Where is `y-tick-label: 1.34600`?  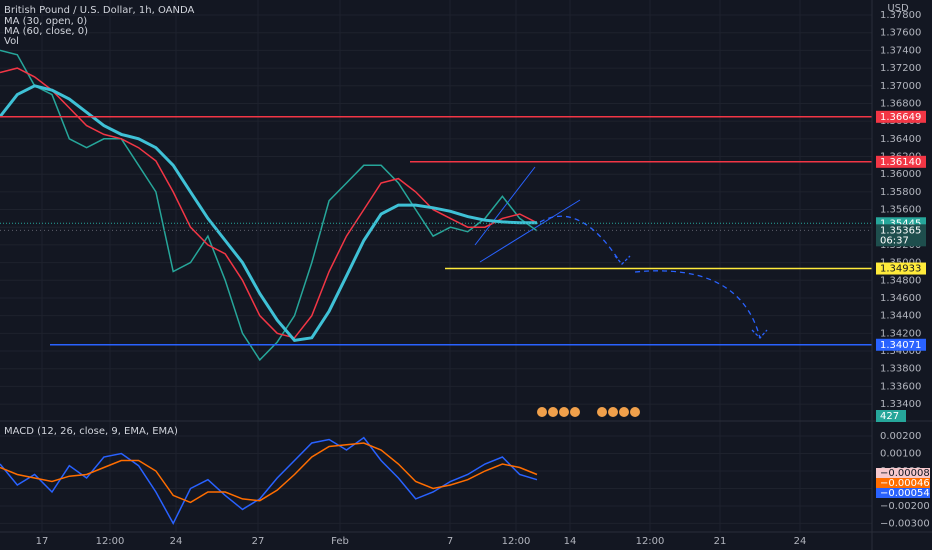 y-tick-label: 1.34600 is located at coordinates (900, 298).